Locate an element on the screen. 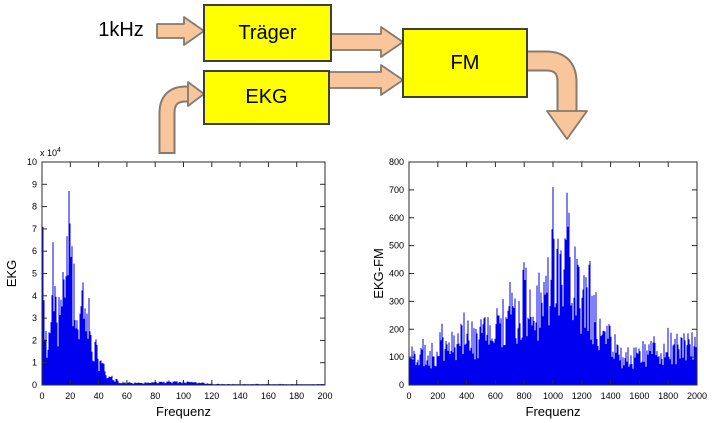 The image size is (714, 423). x-tick-label: 20 is located at coordinates (70, 396).